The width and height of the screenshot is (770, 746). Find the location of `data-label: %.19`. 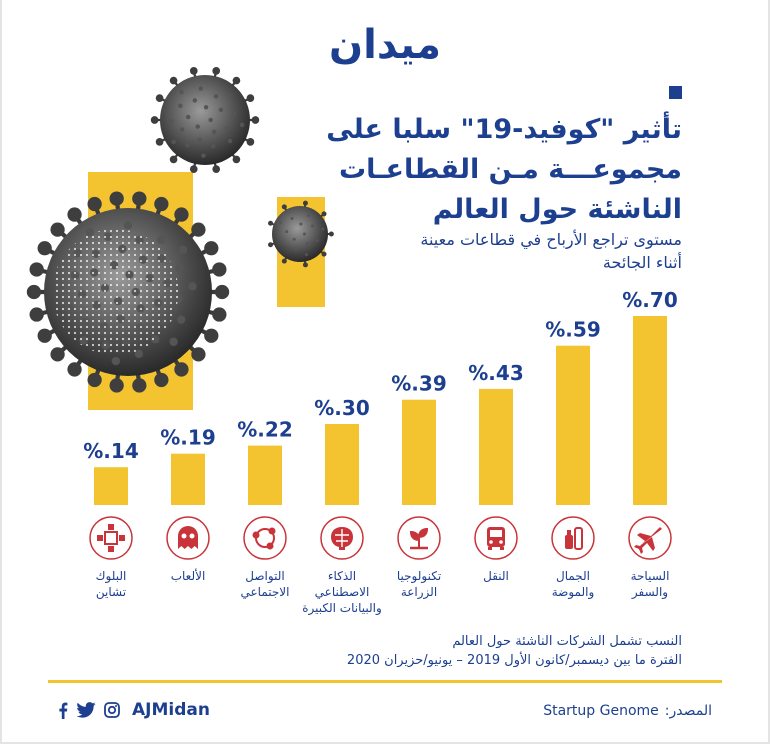

data-label: %.19 is located at coordinates (187, 438).